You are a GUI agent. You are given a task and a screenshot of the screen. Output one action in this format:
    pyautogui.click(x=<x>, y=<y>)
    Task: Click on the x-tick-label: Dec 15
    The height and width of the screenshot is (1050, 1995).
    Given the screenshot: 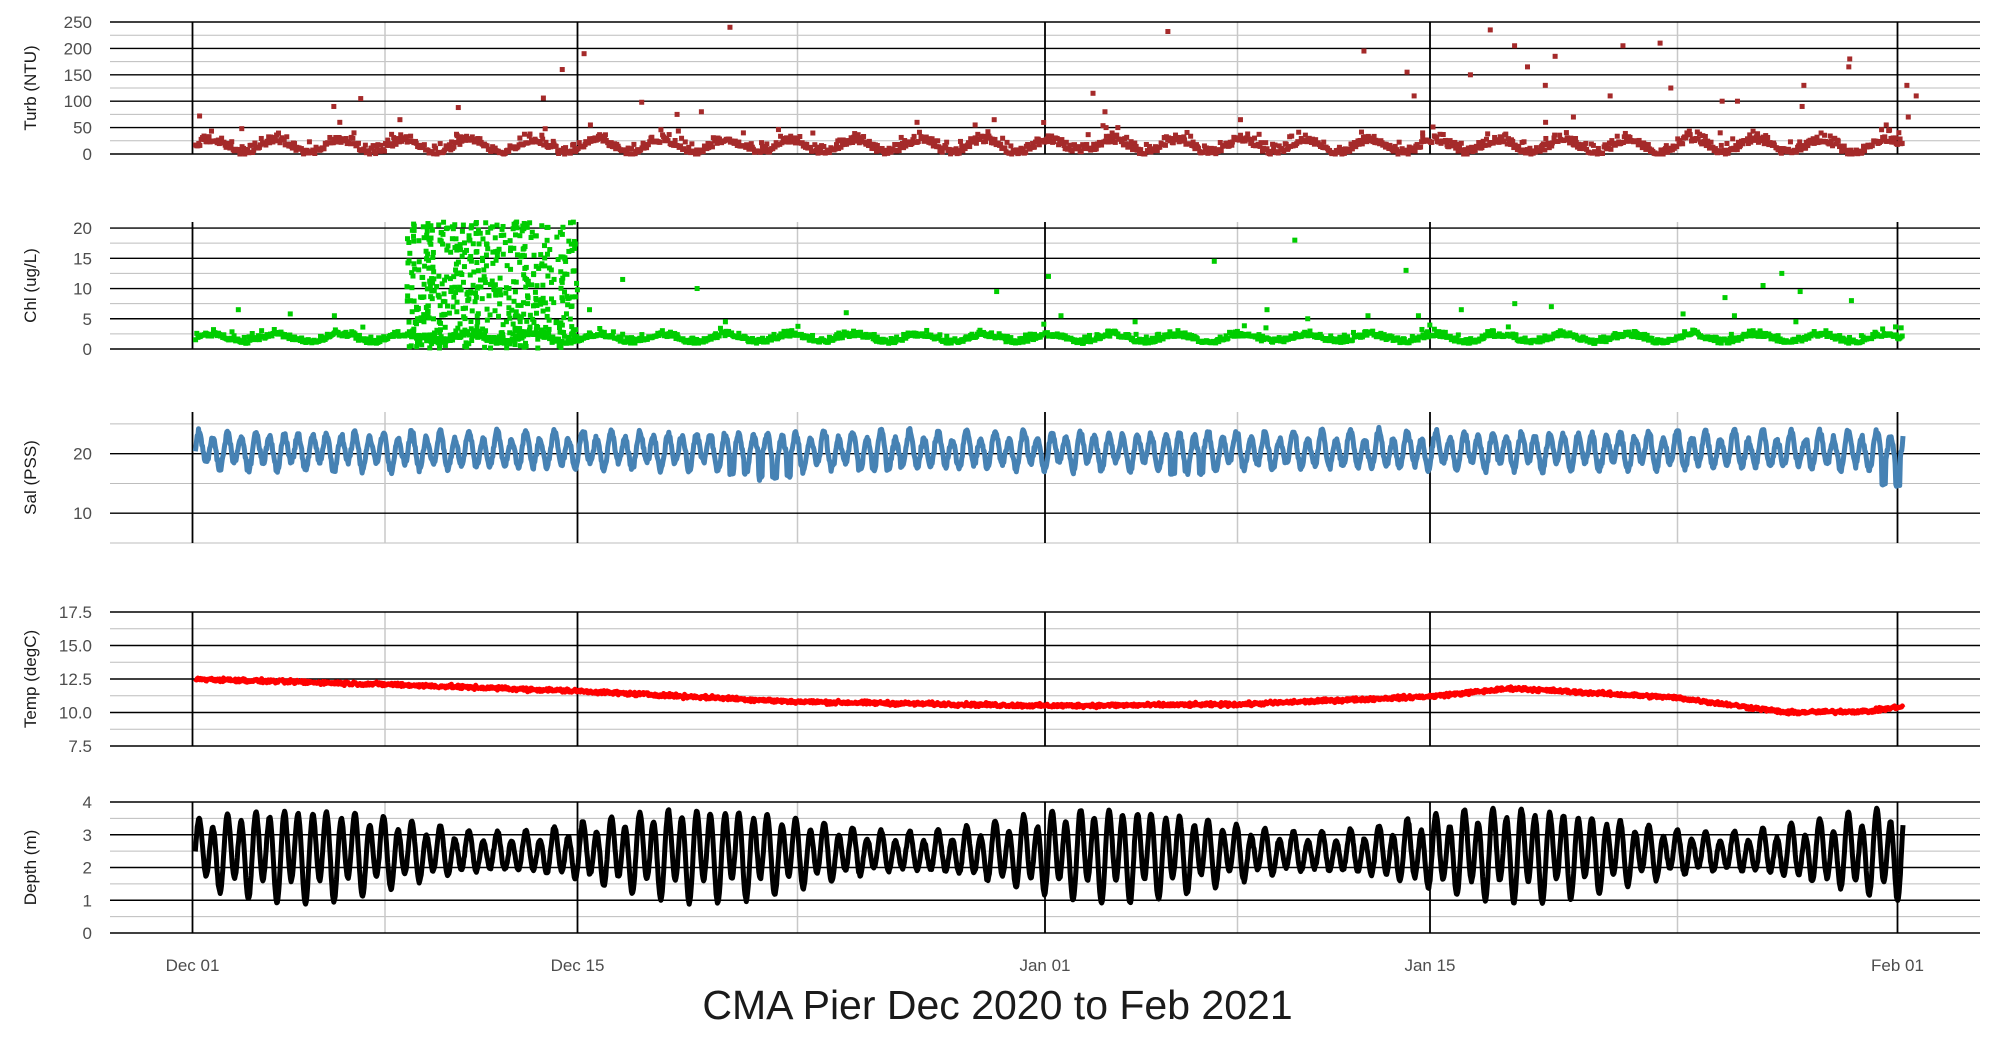 What is the action you would take?
    pyautogui.click(x=578, y=965)
    